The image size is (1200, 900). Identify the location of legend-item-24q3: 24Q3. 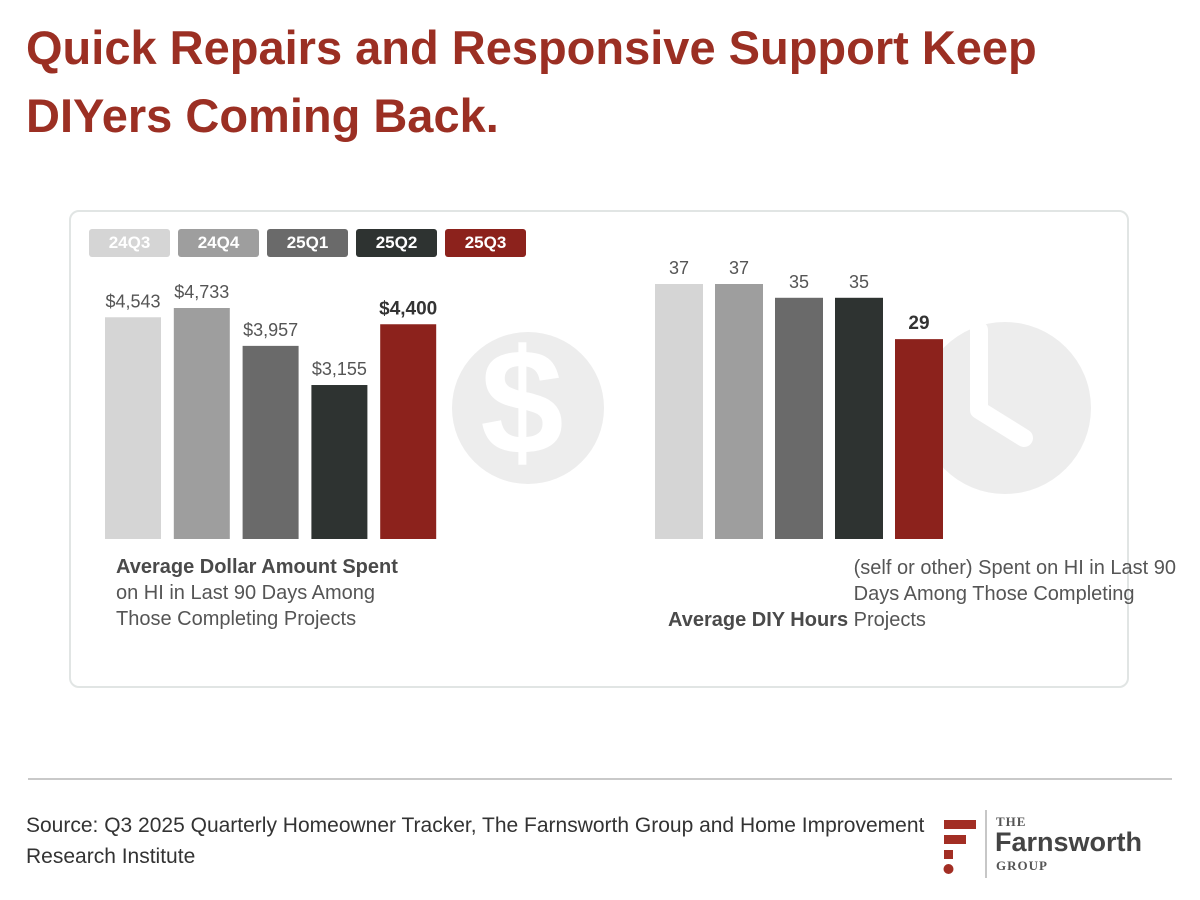
(129, 243).